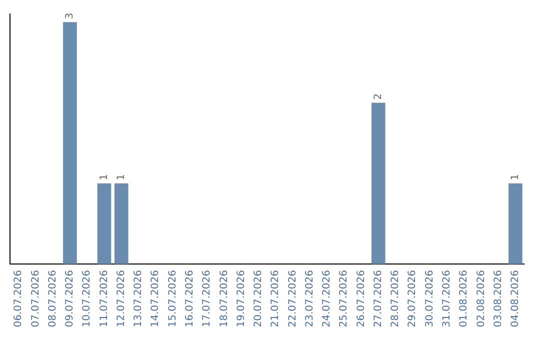  Describe the element at coordinates (241, 299) in the screenshot. I see `x-tick-label: 19.07.2026` at that location.